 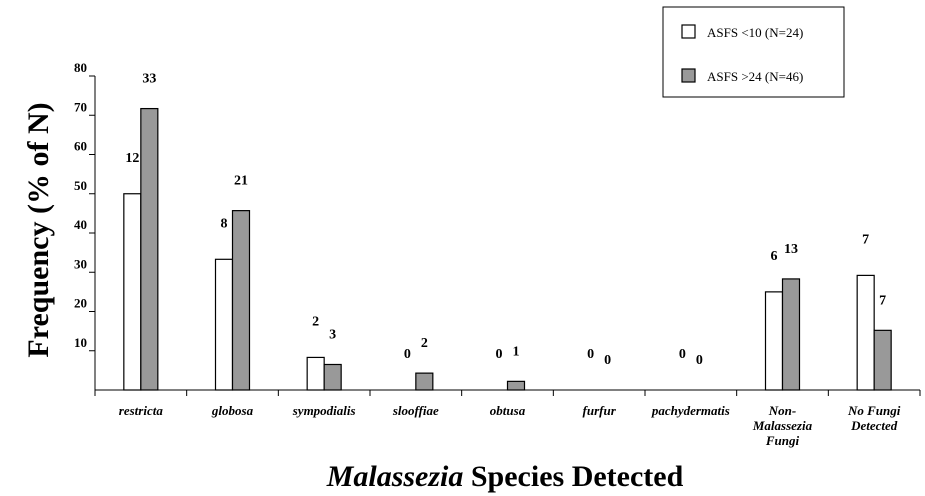 I want to click on bar-count-label: 8, so click(x=224, y=223).